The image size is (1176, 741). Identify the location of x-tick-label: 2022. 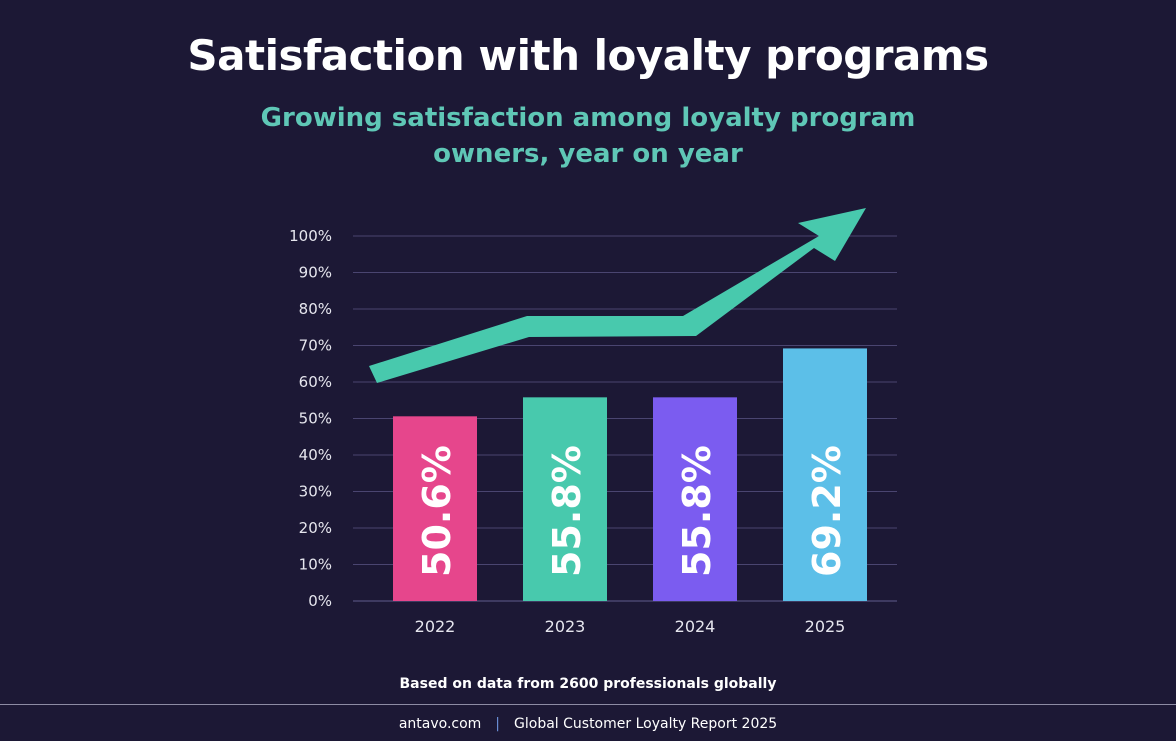
(435, 626).